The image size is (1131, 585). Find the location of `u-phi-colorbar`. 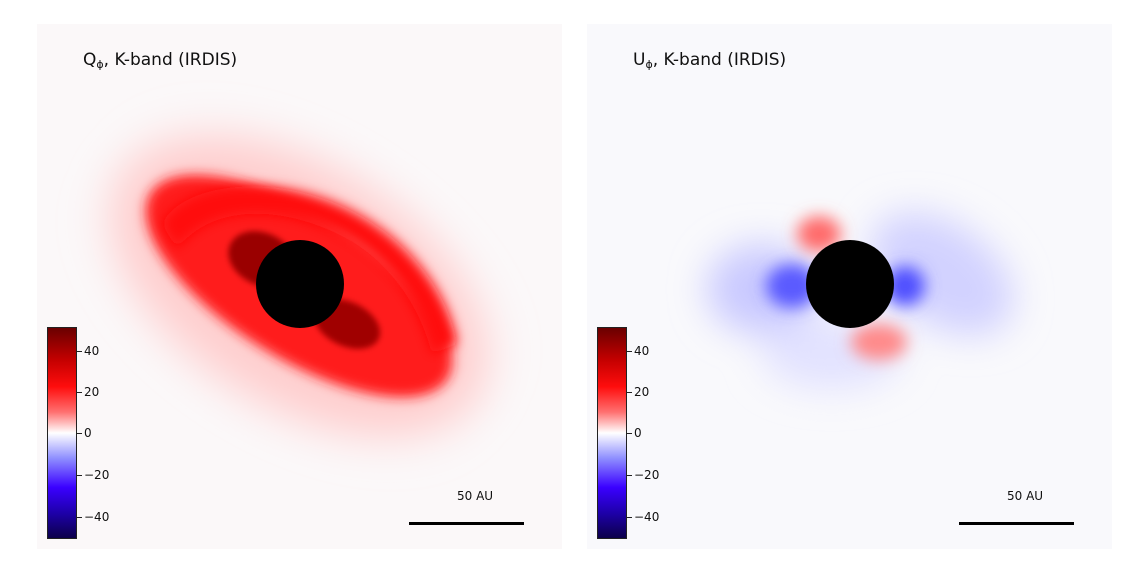

u-phi-colorbar is located at coordinates (612, 433).